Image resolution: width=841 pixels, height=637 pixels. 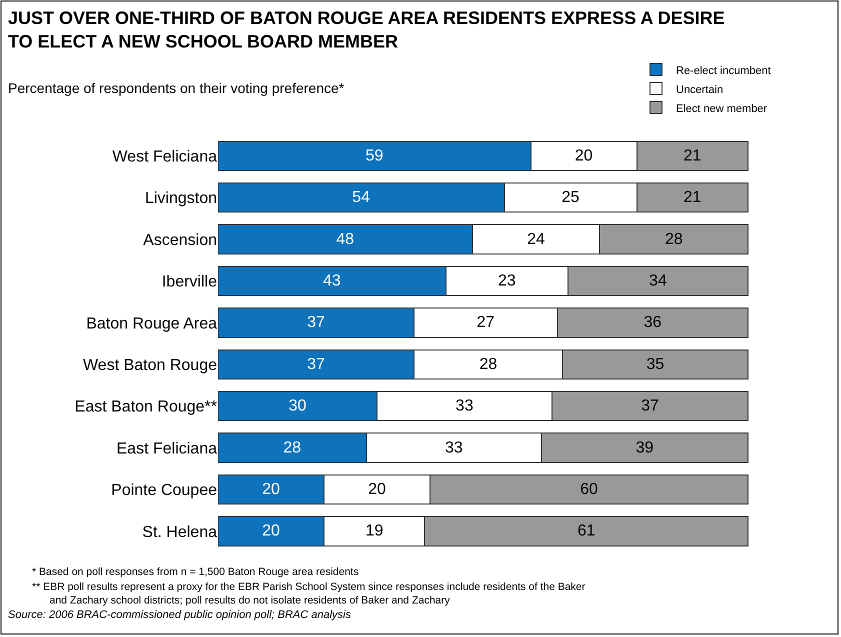 What do you see at coordinates (374, 531) in the screenshot?
I see `data-label: 19` at bounding box center [374, 531].